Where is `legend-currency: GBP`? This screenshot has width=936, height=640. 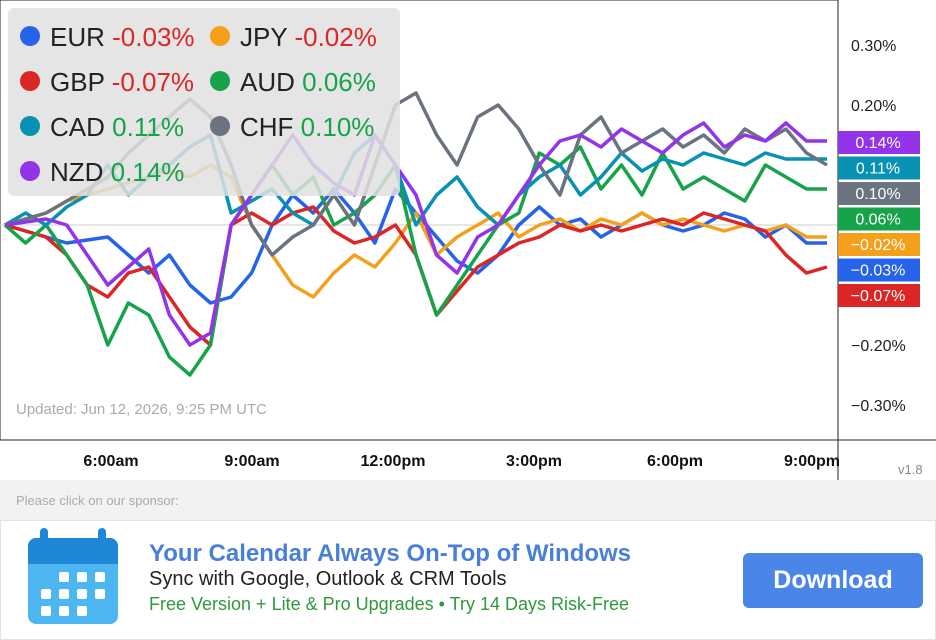 legend-currency: GBP is located at coordinates (77, 82).